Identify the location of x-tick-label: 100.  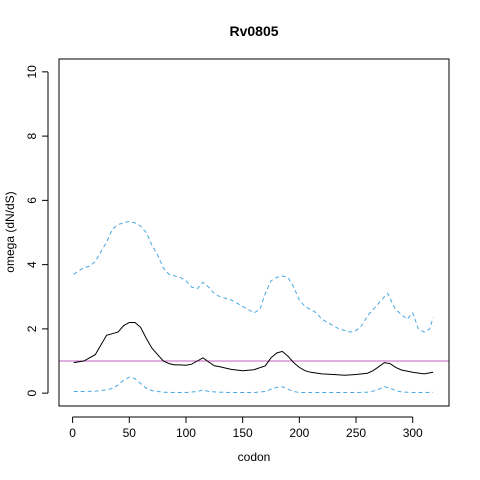
(186, 433).